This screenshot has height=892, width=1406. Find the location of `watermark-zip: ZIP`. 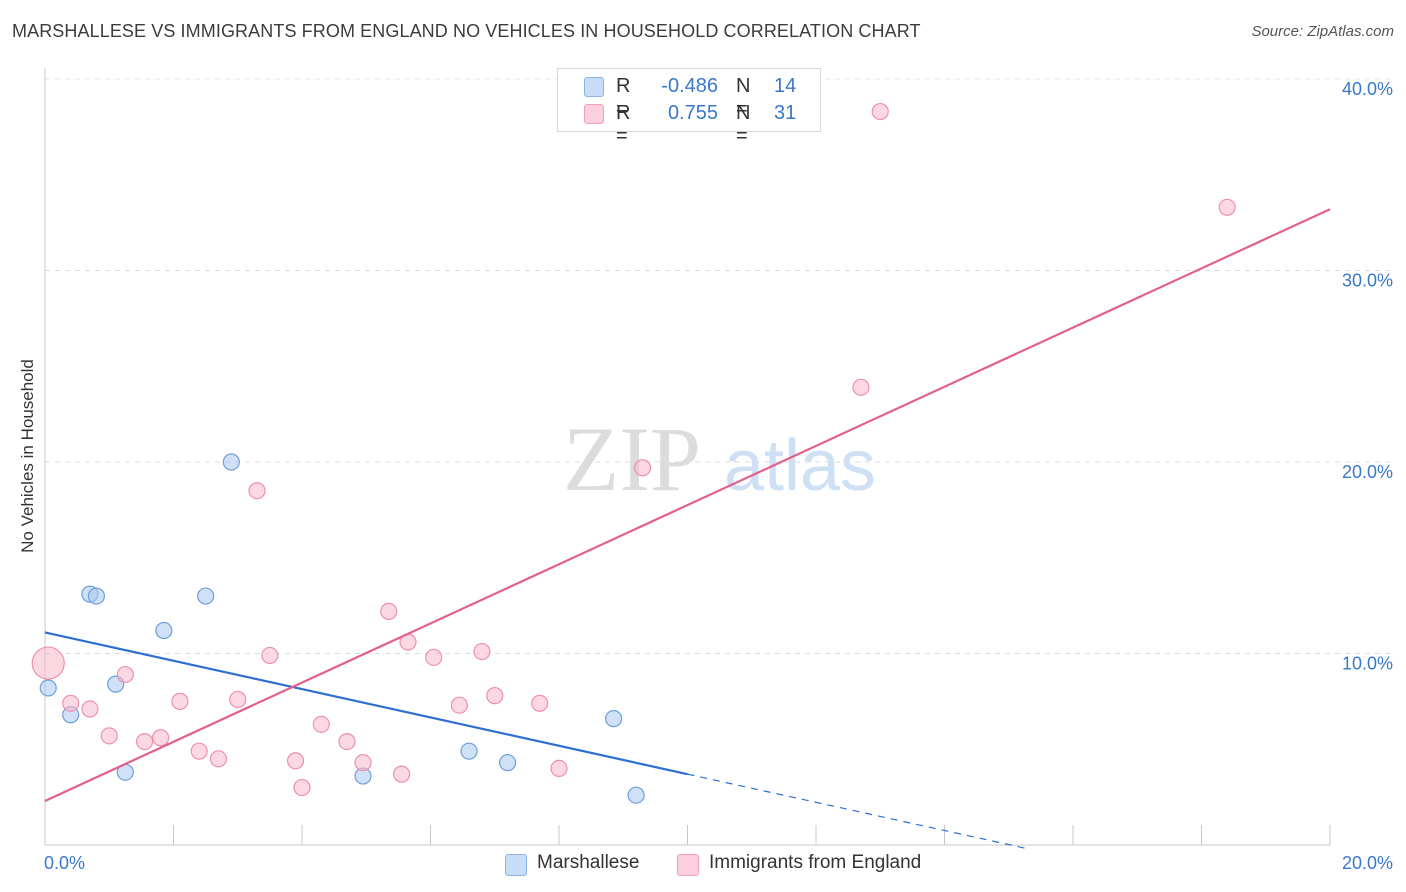

watermark-zip: ZIP is located at coordinates (632, 459).